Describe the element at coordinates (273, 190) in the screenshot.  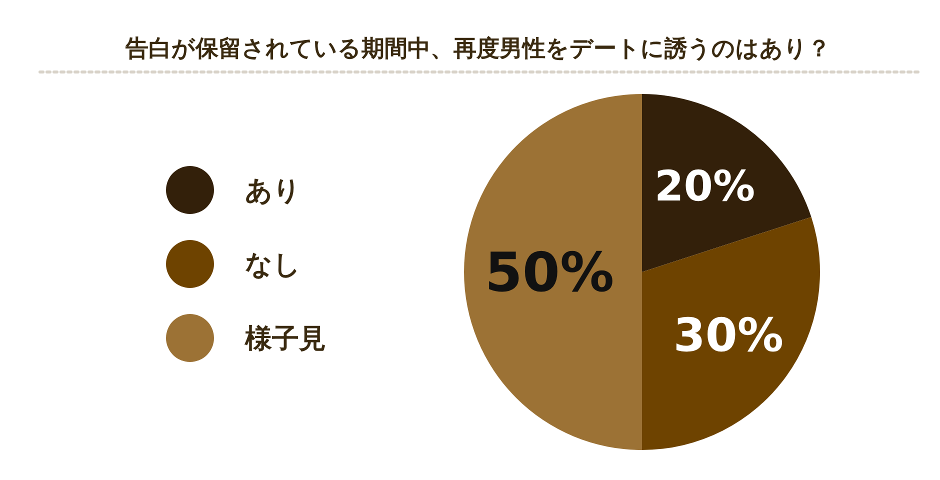
I see `legend-label: あり` at that location.